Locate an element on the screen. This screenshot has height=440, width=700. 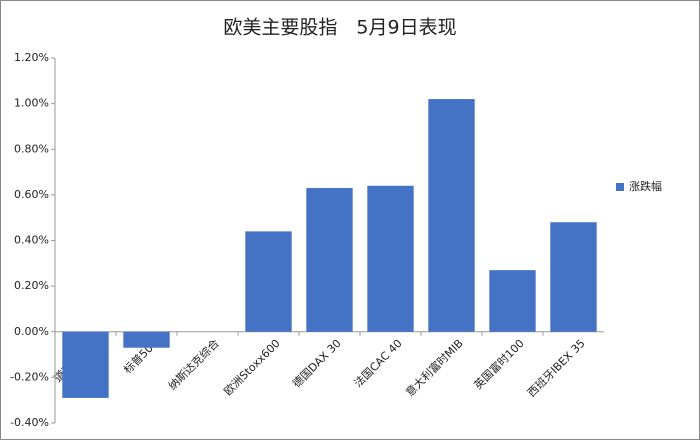
y-tick-label: 0.20% is located at coordinates (31, 285).